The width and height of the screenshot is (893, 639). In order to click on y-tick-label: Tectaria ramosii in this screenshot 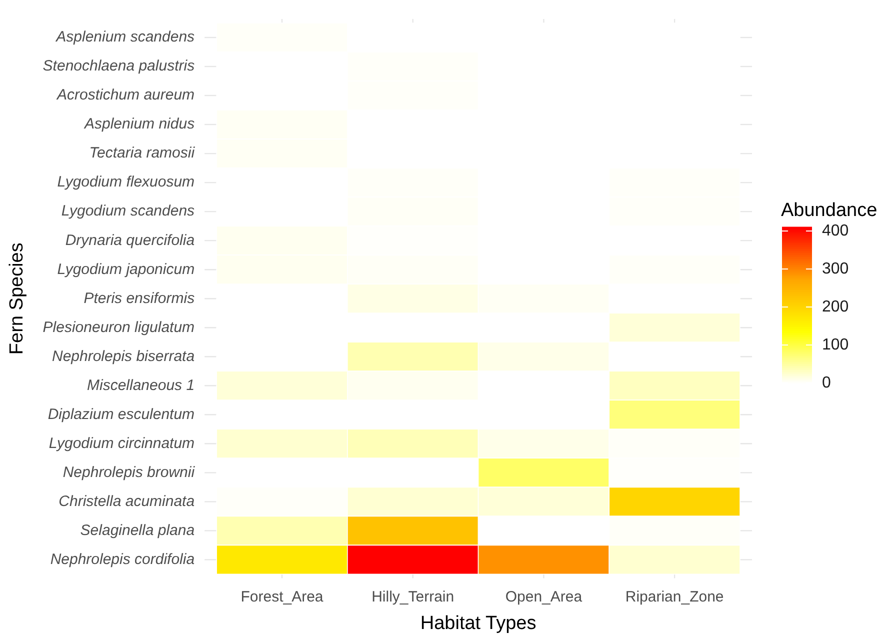, I will do `click(142, 153)`.